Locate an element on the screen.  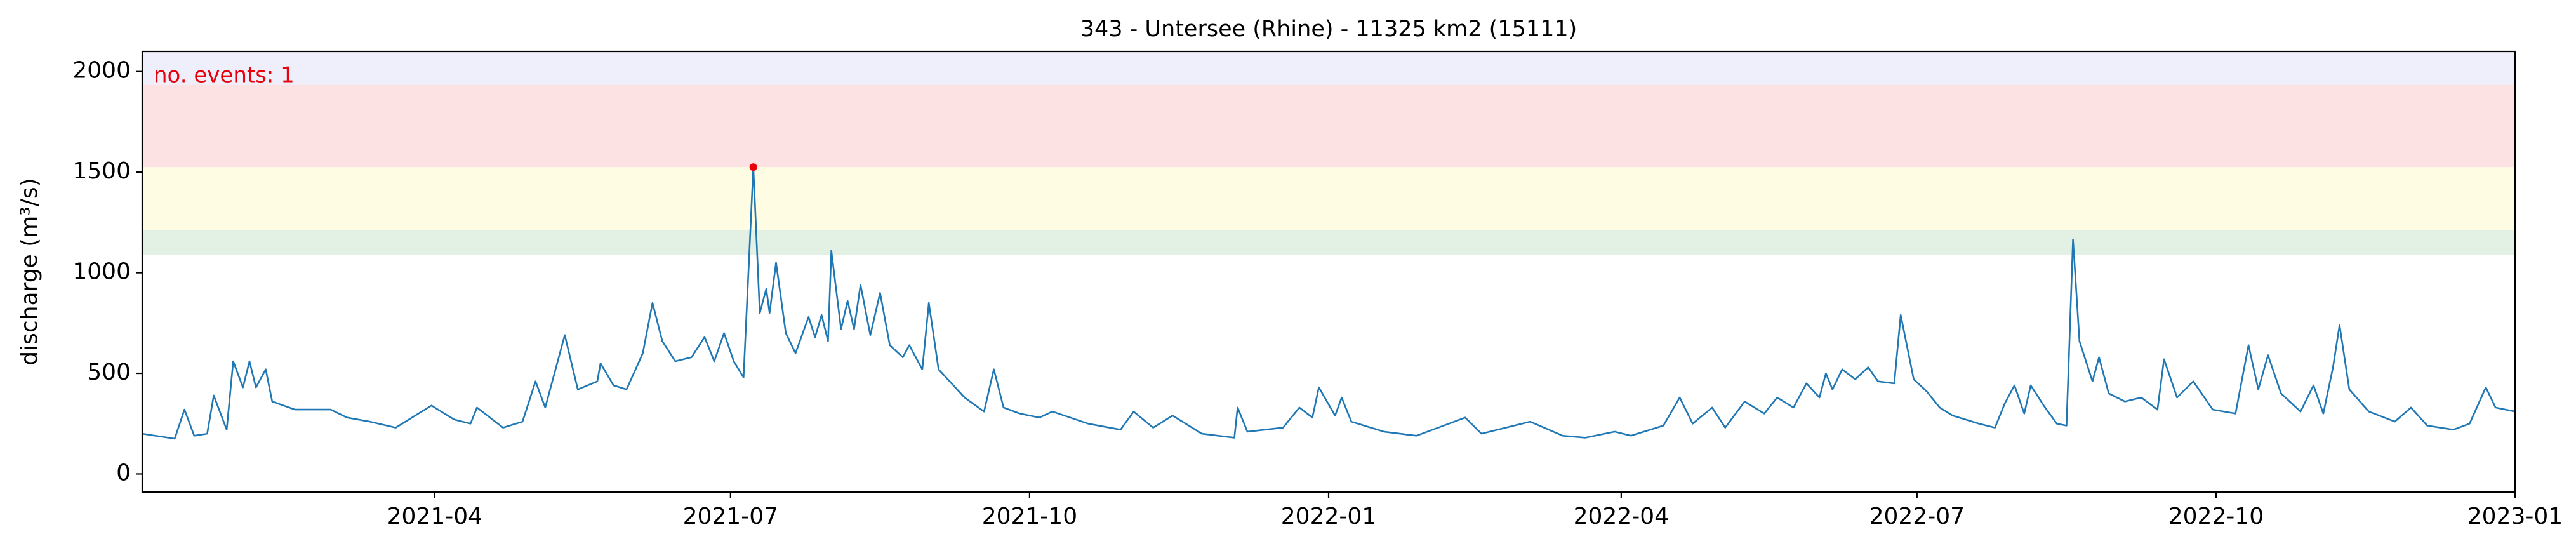
y-tick-label: 0 is located at coordinates (123, 473).